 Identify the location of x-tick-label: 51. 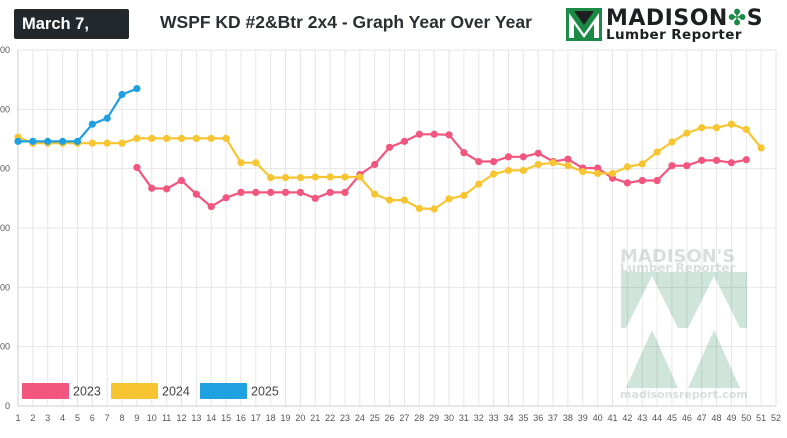
(761, 418).